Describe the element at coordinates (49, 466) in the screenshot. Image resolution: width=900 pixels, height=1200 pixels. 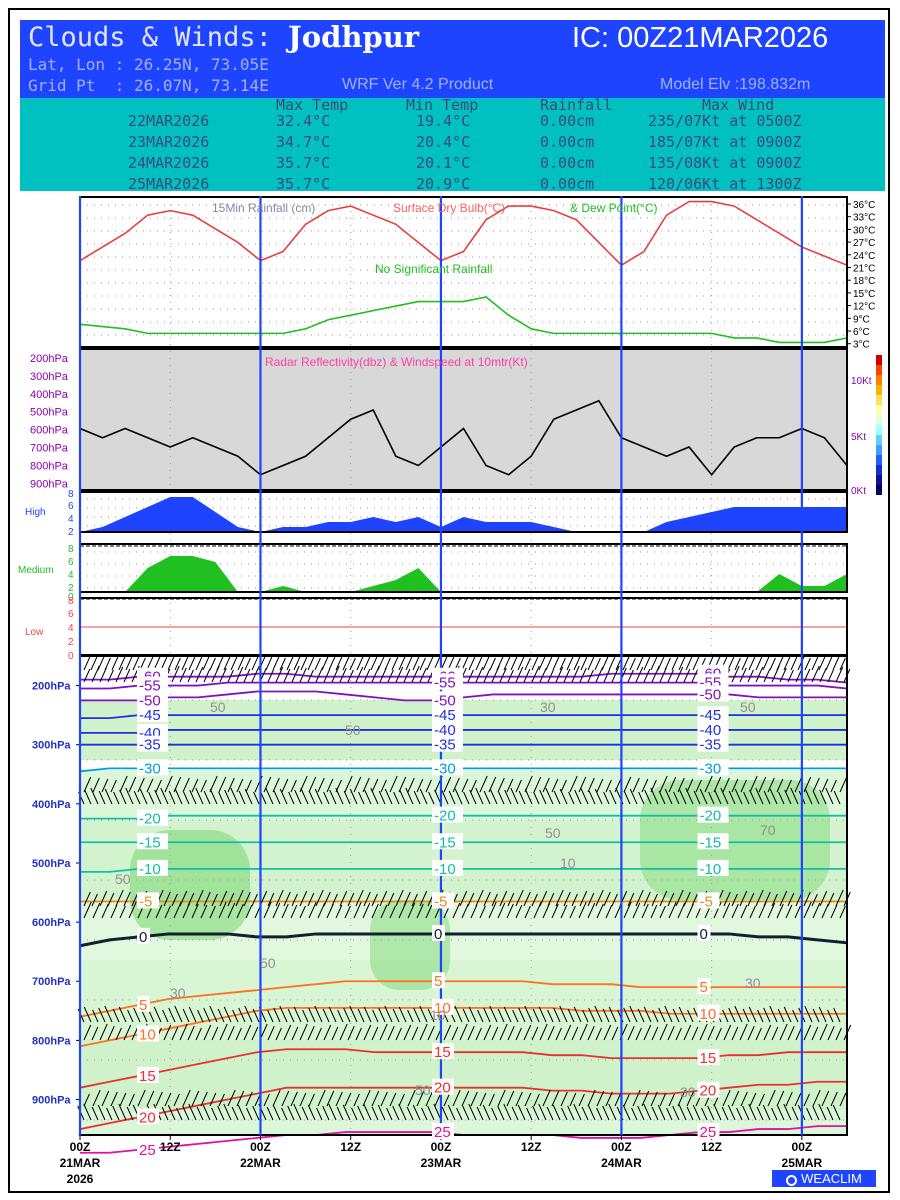
I see `pressure-label: 800hPa` at that location.